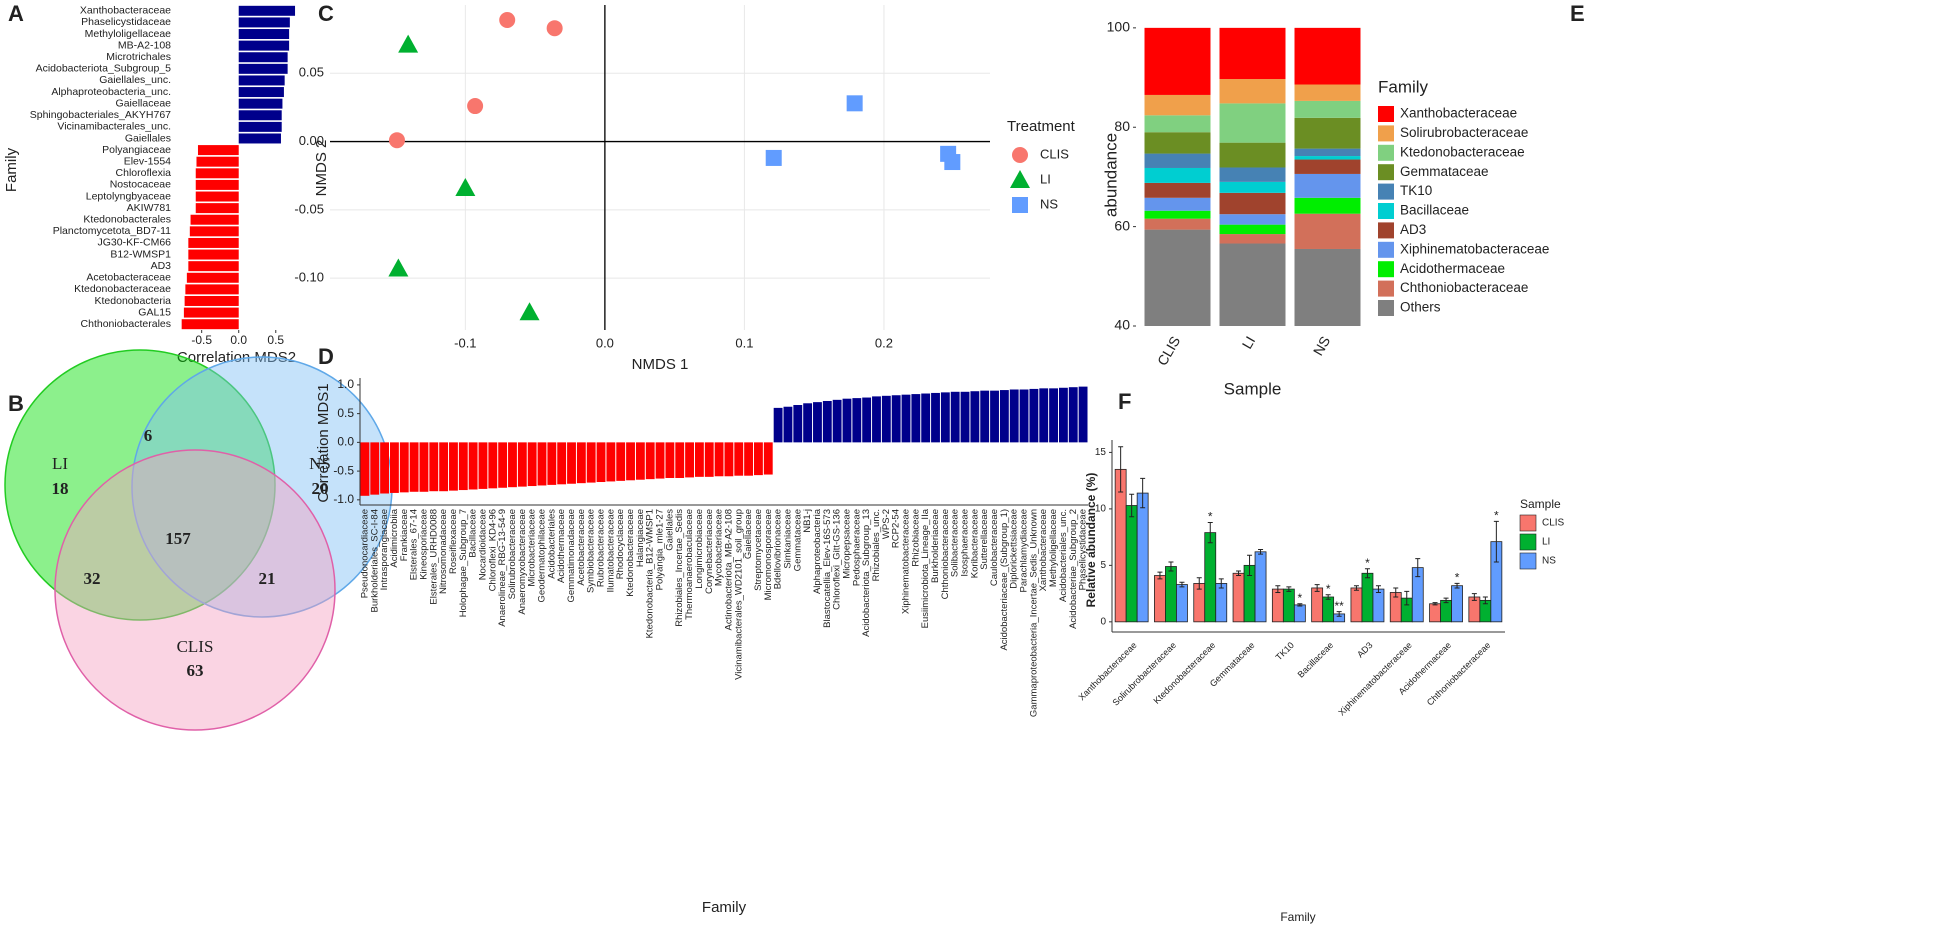  What do you see at coordinates (275, 340) in the screenshot?
I see `x-tick-label: 0.5` at bounding box center [275, 340].